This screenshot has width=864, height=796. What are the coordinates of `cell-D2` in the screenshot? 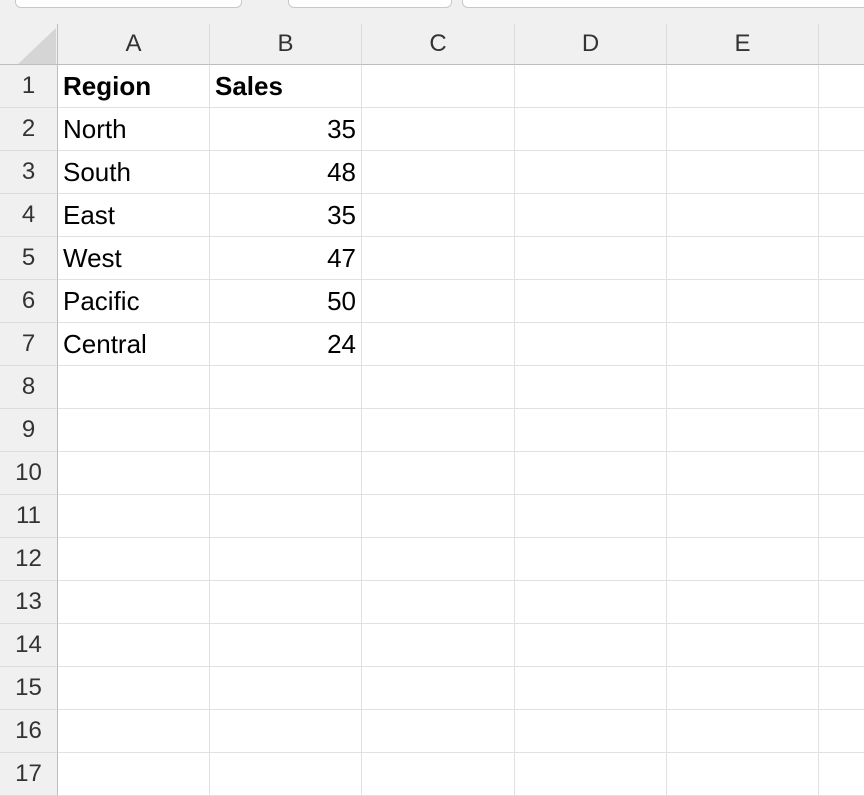 It's located at (591, 129).